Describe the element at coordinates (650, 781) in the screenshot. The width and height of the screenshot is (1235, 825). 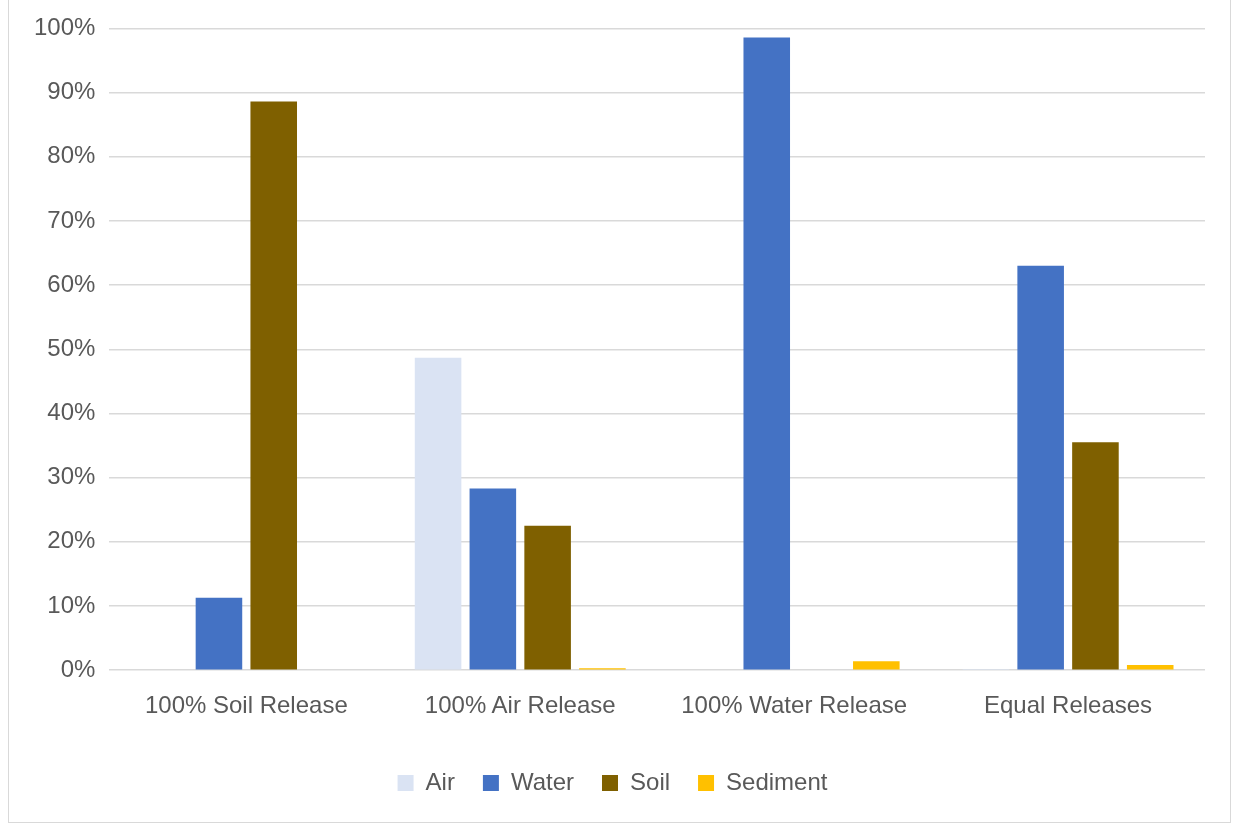
I see `legend-label: Soil` at that location.